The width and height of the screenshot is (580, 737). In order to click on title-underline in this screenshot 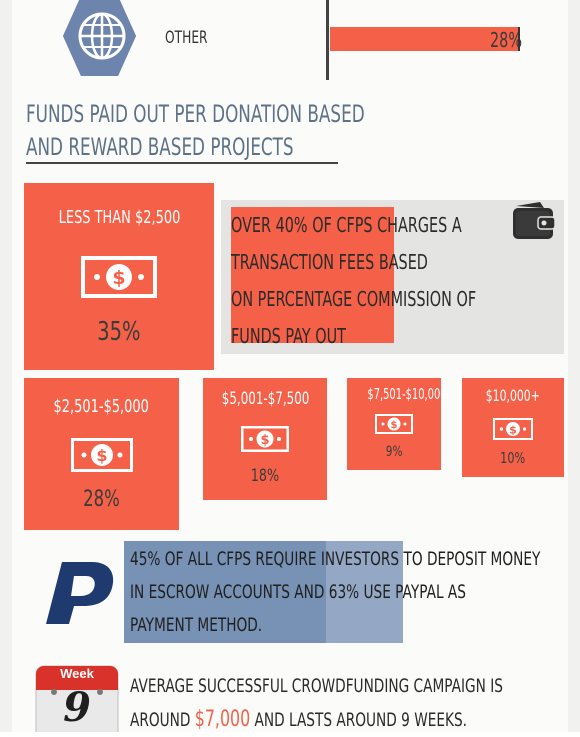, I will do `click(182, 163)`.